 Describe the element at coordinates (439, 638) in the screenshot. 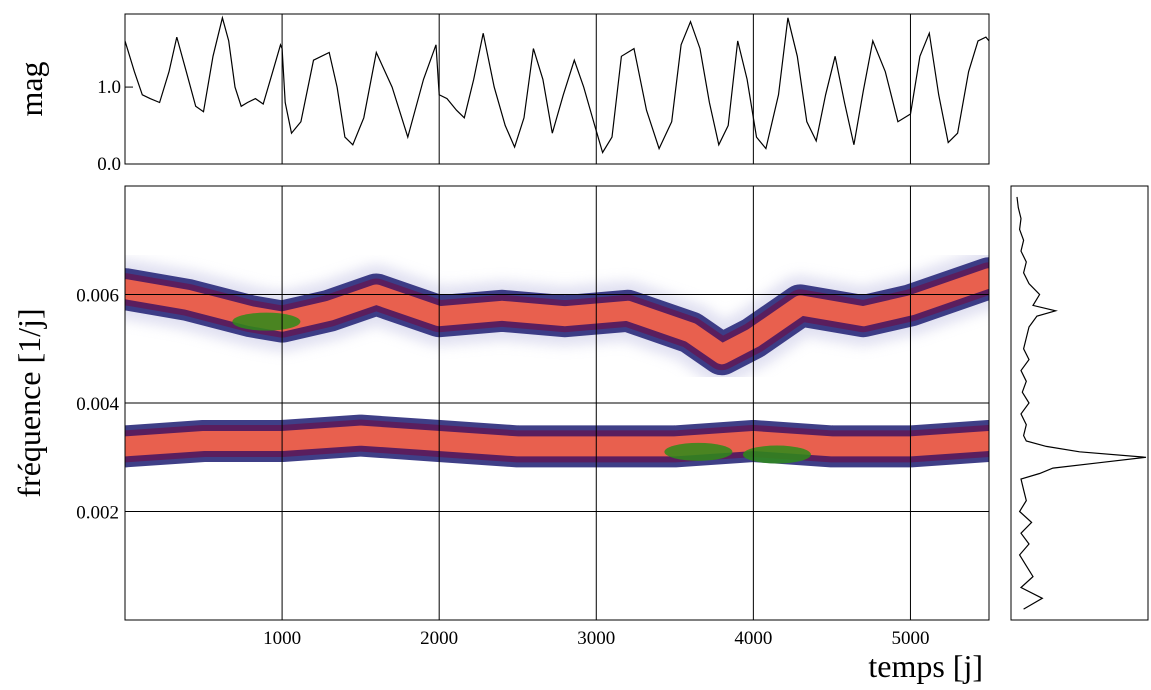

I see `heatmap-xtick-label: 2000` at that location.